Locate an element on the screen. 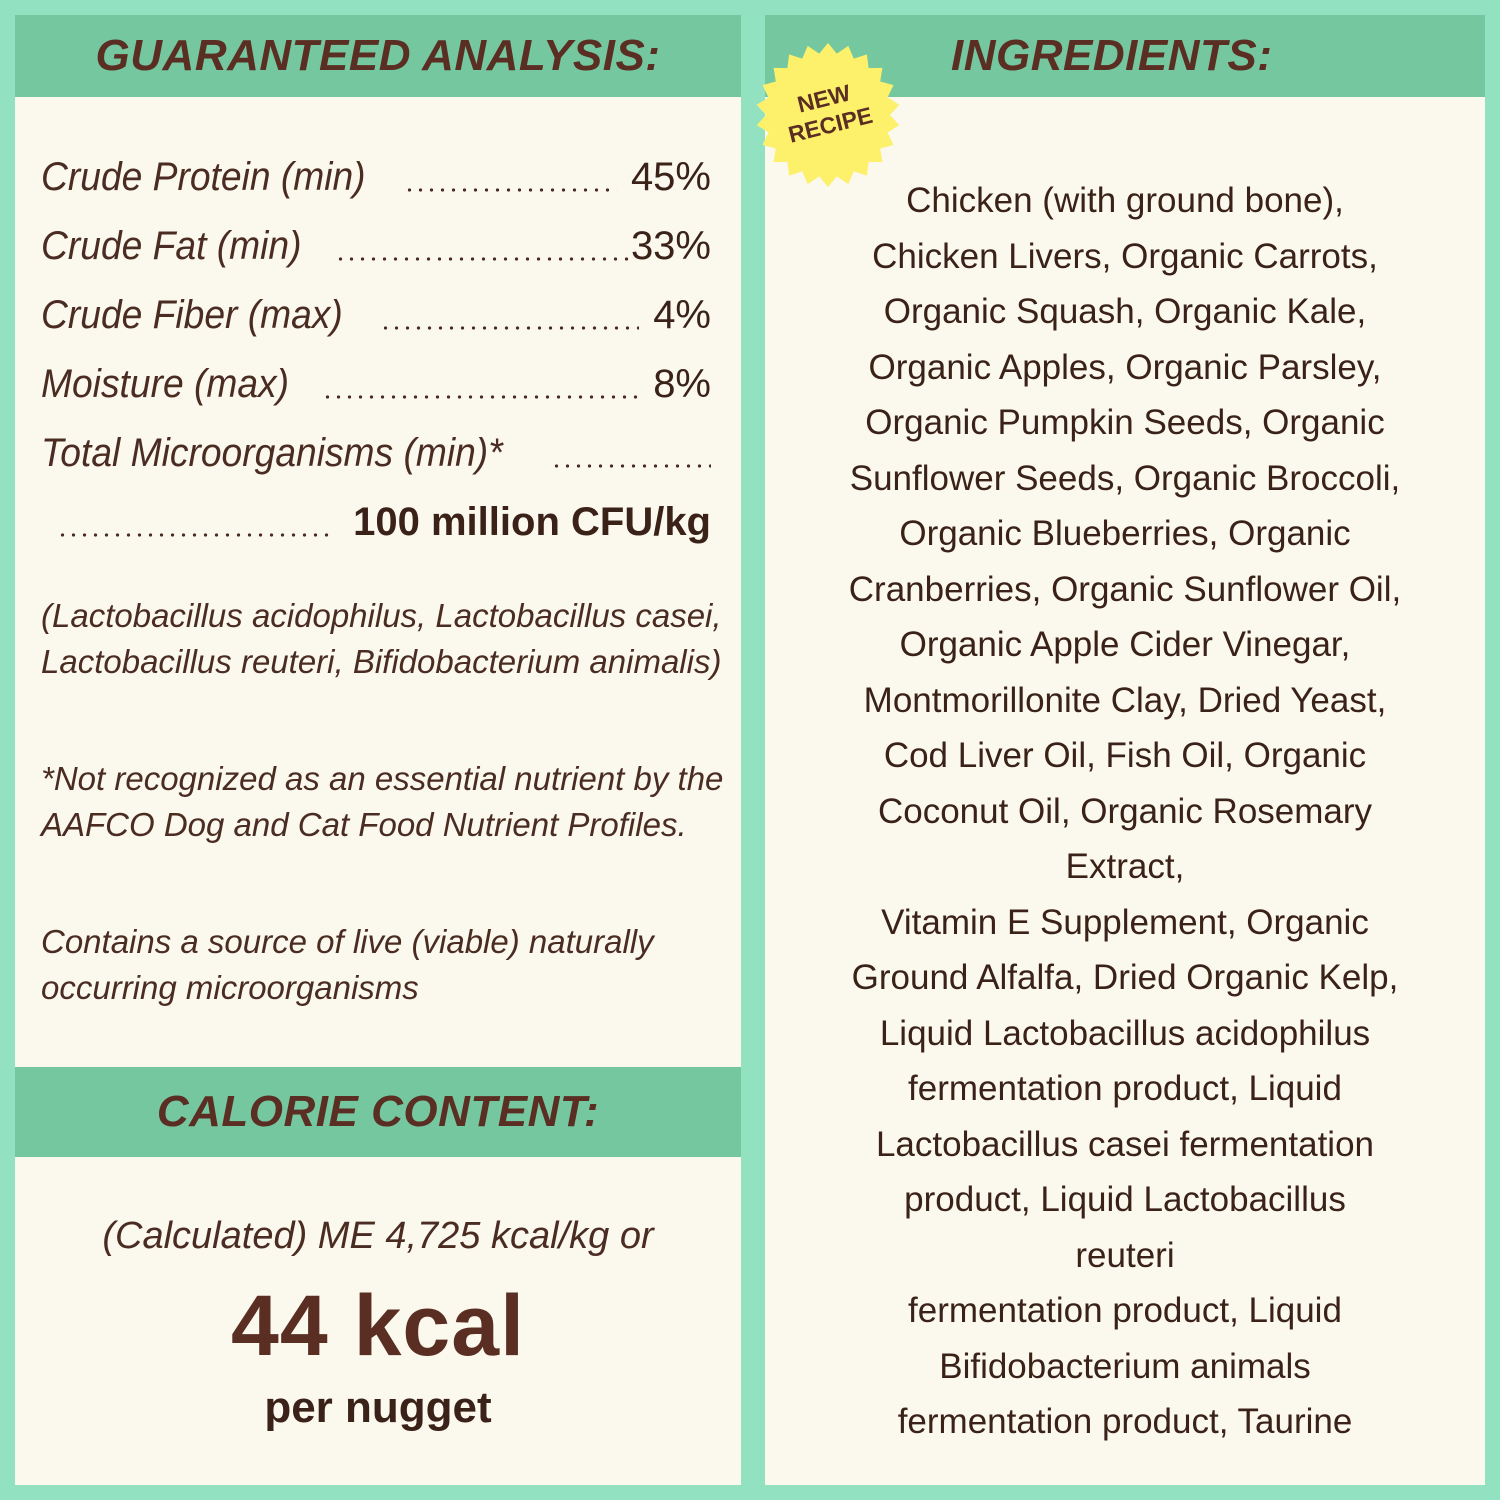 The image size is (1500, 1500). ingredient-line: Vitamin E Supplement, Organic is located at coordinates (1125, 922).